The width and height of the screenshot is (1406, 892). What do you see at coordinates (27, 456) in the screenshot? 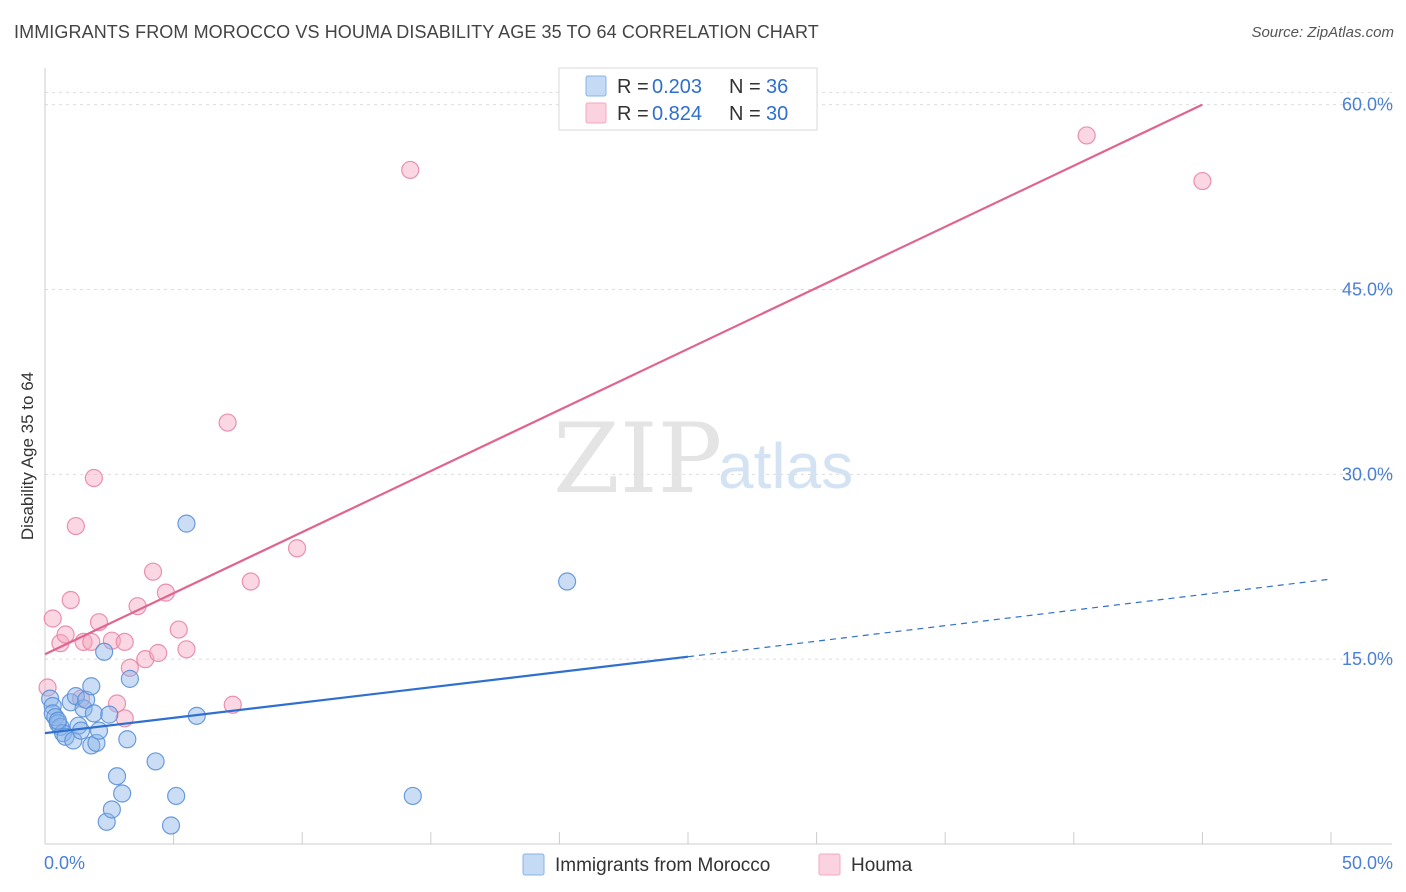
I see `y-axis-title: Disability Age 35 to 64` at bounding box center [27, 456].